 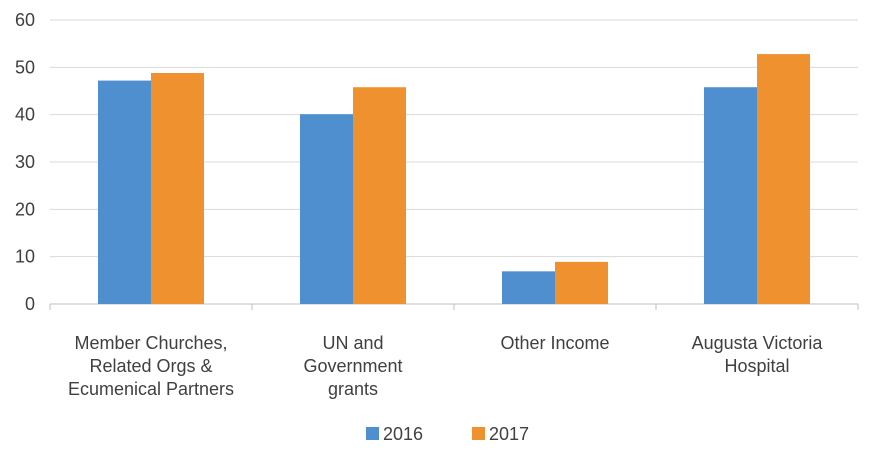 I want to click on x-tick-label: UN and, so click(x=352, y=343).